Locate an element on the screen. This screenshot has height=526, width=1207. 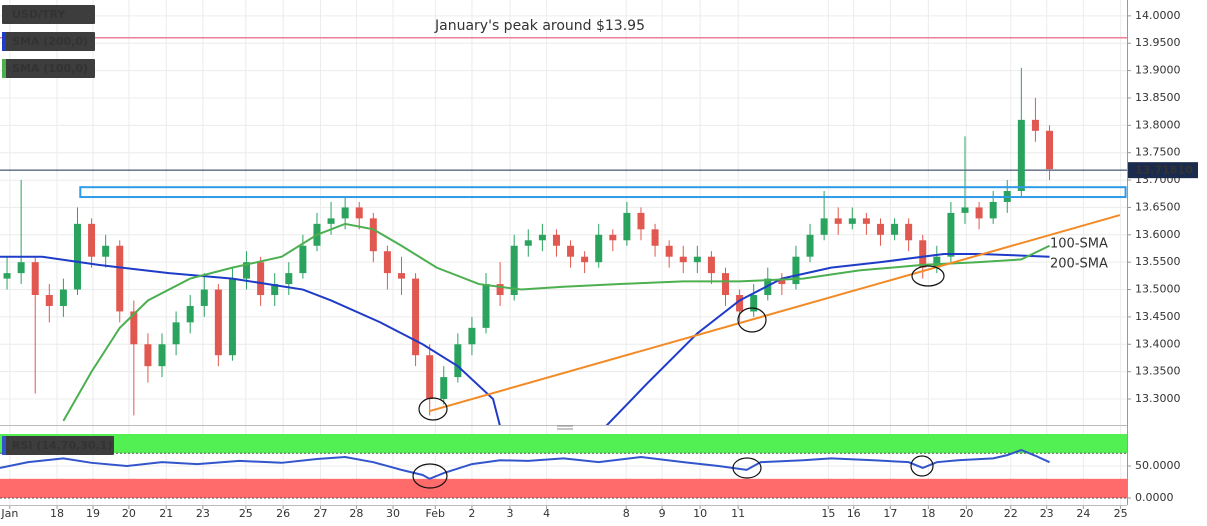
x-tick-label: 27 is located at coordinates (320, 513).